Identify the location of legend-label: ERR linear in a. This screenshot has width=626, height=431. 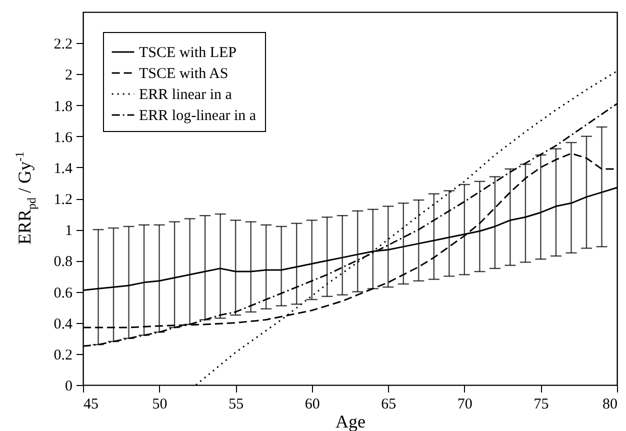
(185, 95).